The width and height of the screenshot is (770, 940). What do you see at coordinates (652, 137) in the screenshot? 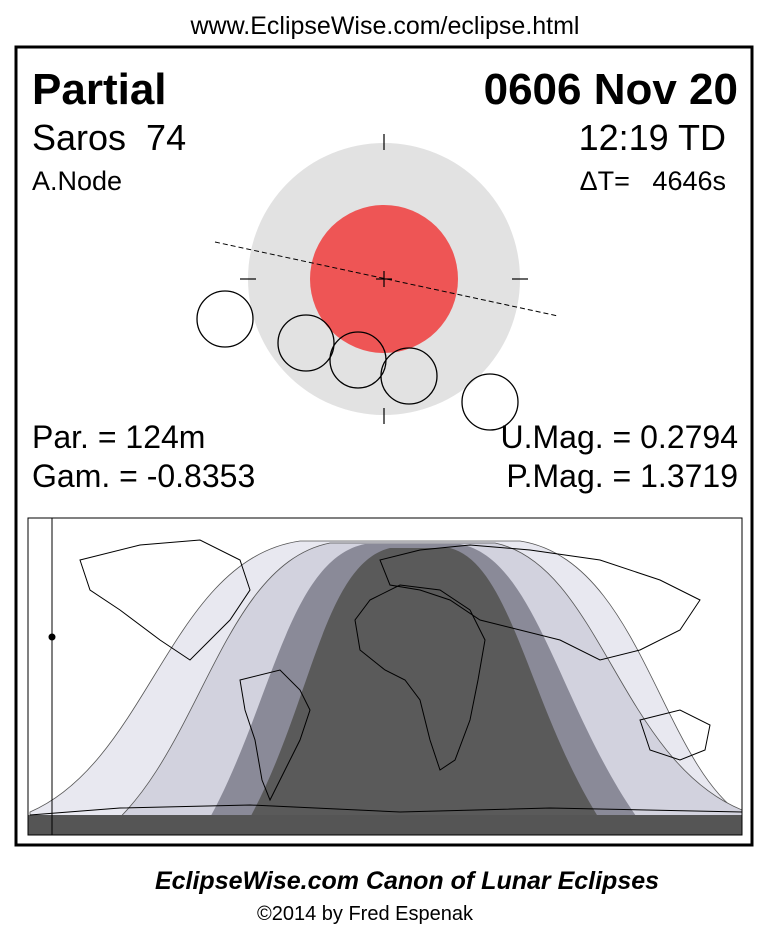
I see `time: 12:19 TD` at bounding box center [652, 137].